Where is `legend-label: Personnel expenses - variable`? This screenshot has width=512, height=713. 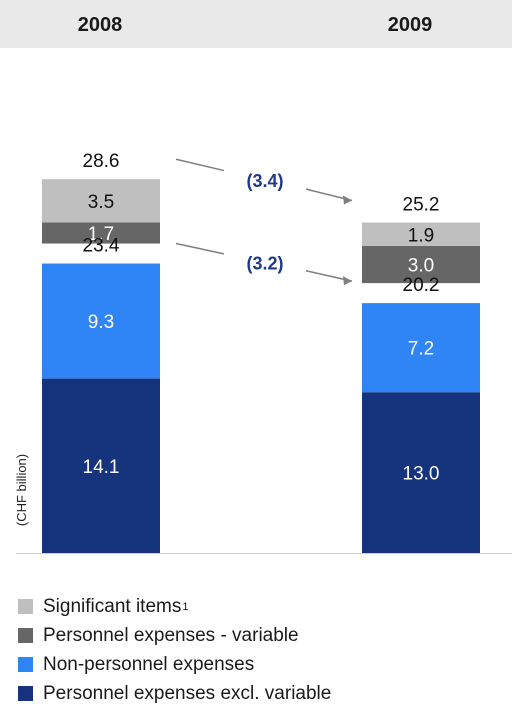
legend-label: Personnel expenses - variable is located at coordinates (171, 635).